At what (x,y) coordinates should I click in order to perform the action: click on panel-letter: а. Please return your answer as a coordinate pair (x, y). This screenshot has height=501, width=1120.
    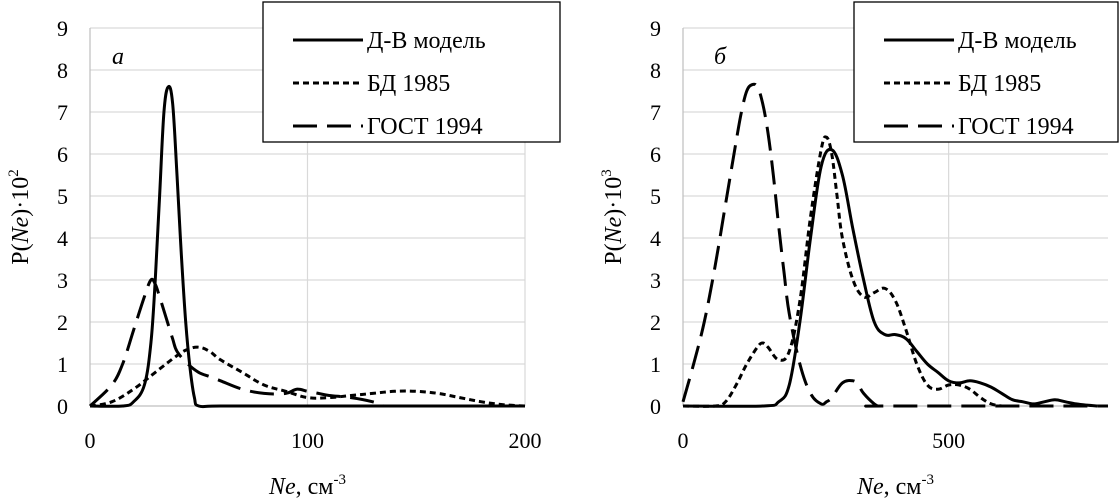
    Looking at the image, I should click on (118, 57).